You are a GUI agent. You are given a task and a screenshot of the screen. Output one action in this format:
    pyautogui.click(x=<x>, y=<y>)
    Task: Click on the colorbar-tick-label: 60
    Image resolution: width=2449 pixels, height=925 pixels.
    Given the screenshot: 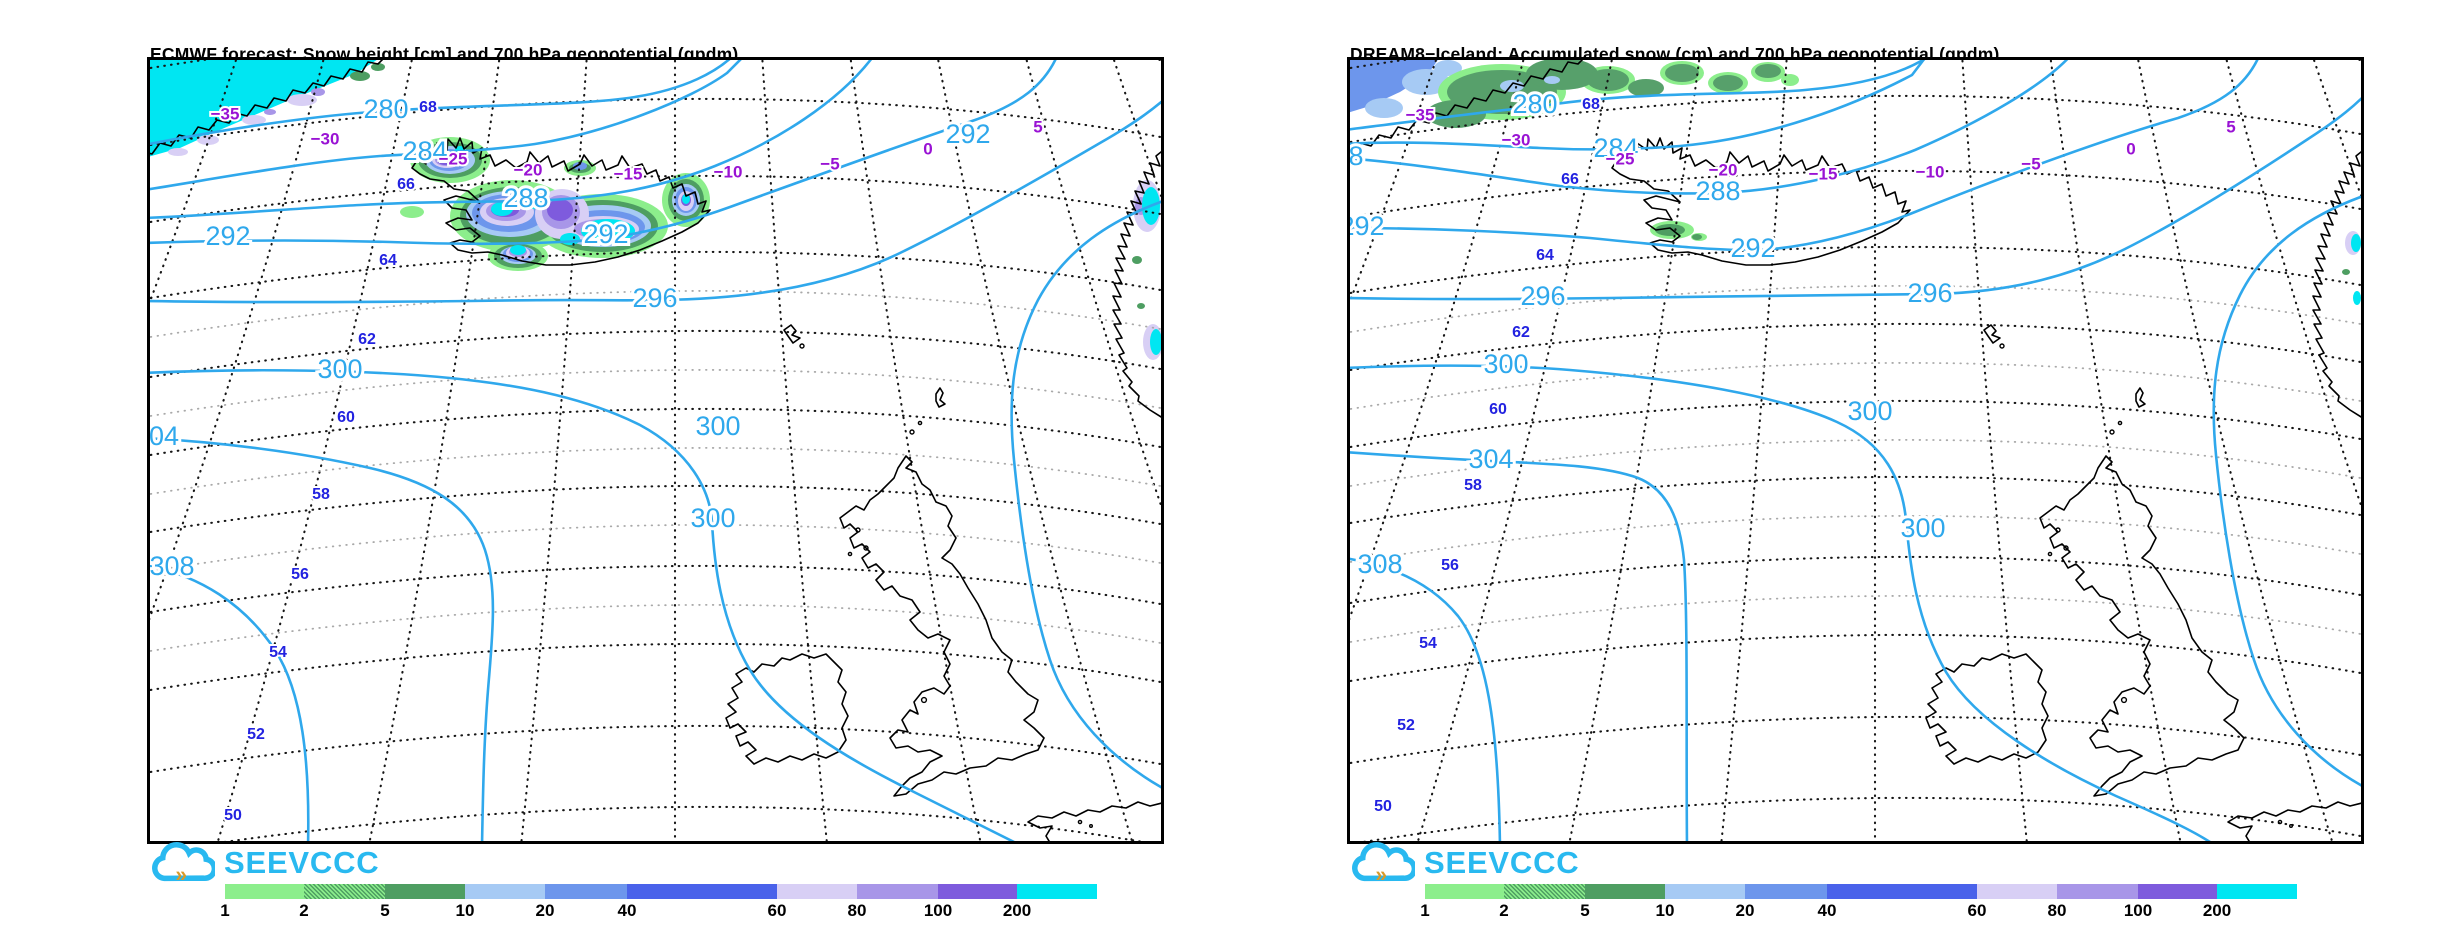 What is the action you would take?
    pyautogui.click(x=1977, y=910)
    